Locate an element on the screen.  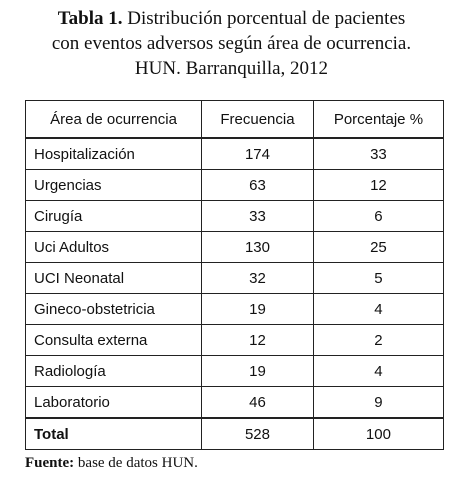
header-cell: Porcentaje % is located at coordinates (378, 119).